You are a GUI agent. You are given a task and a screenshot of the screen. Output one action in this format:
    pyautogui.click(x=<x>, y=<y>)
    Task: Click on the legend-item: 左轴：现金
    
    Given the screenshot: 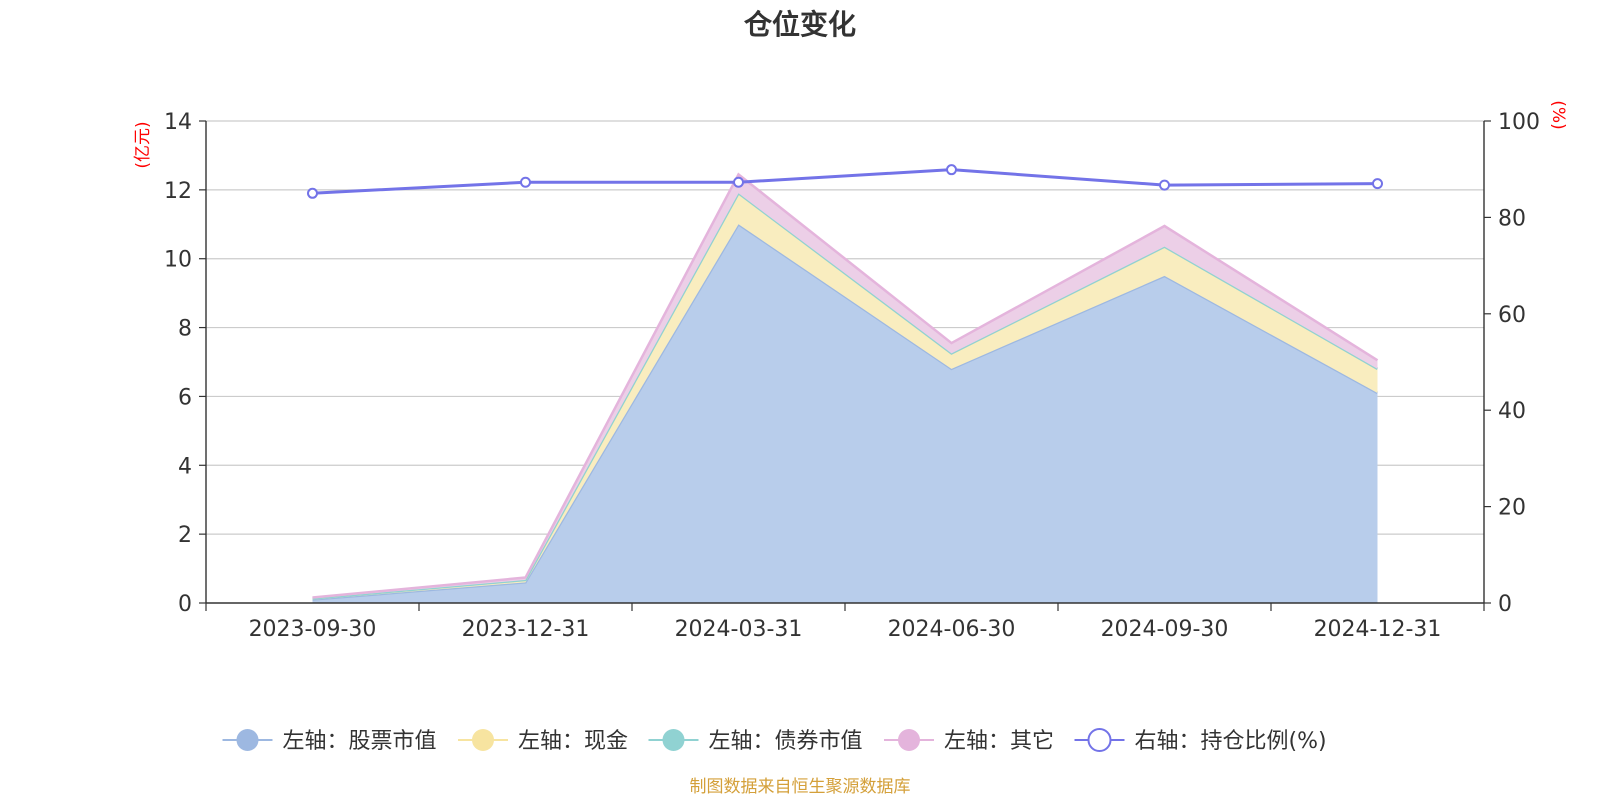 What is the action you would take?
    pyautogui.click(x=543, y=741)
    